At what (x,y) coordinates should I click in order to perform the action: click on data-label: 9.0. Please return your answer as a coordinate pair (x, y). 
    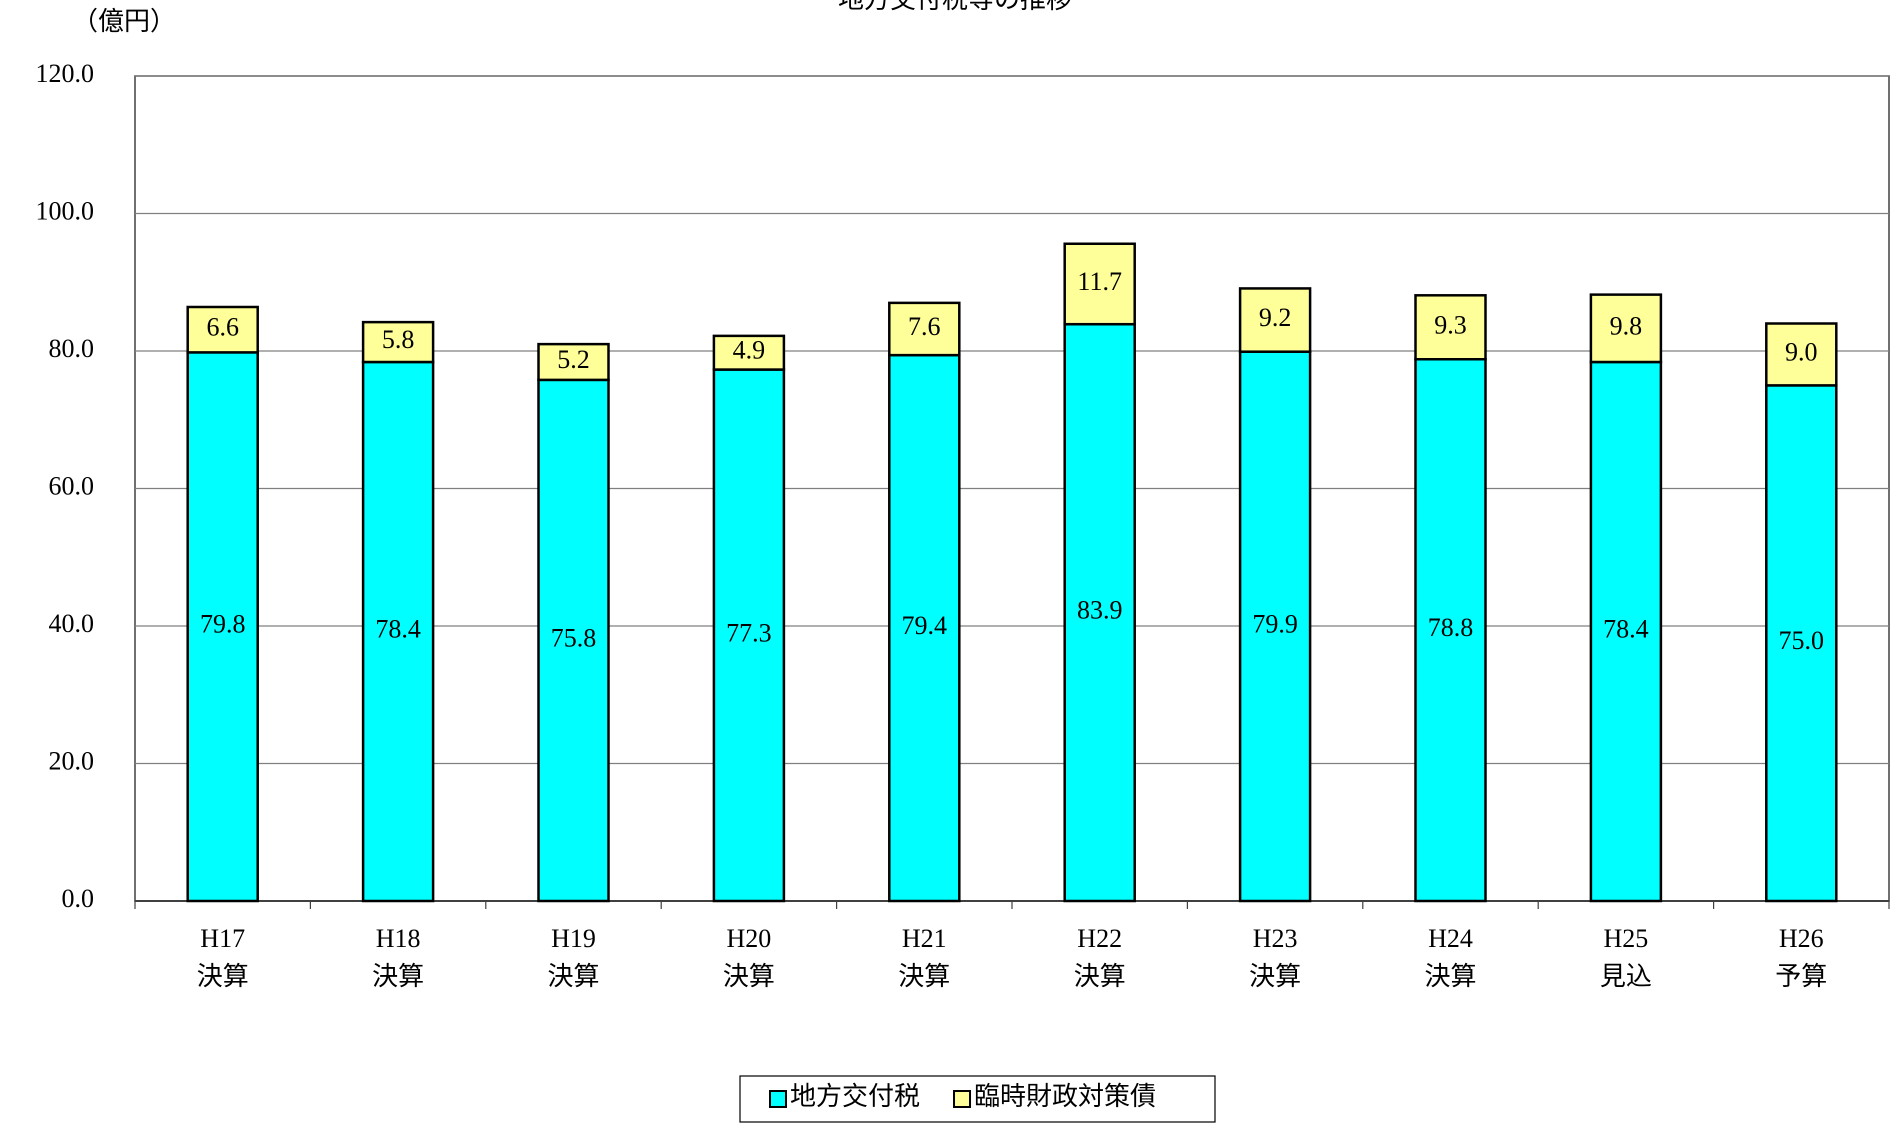
    Looking at the image, I should click on (1801, 351).